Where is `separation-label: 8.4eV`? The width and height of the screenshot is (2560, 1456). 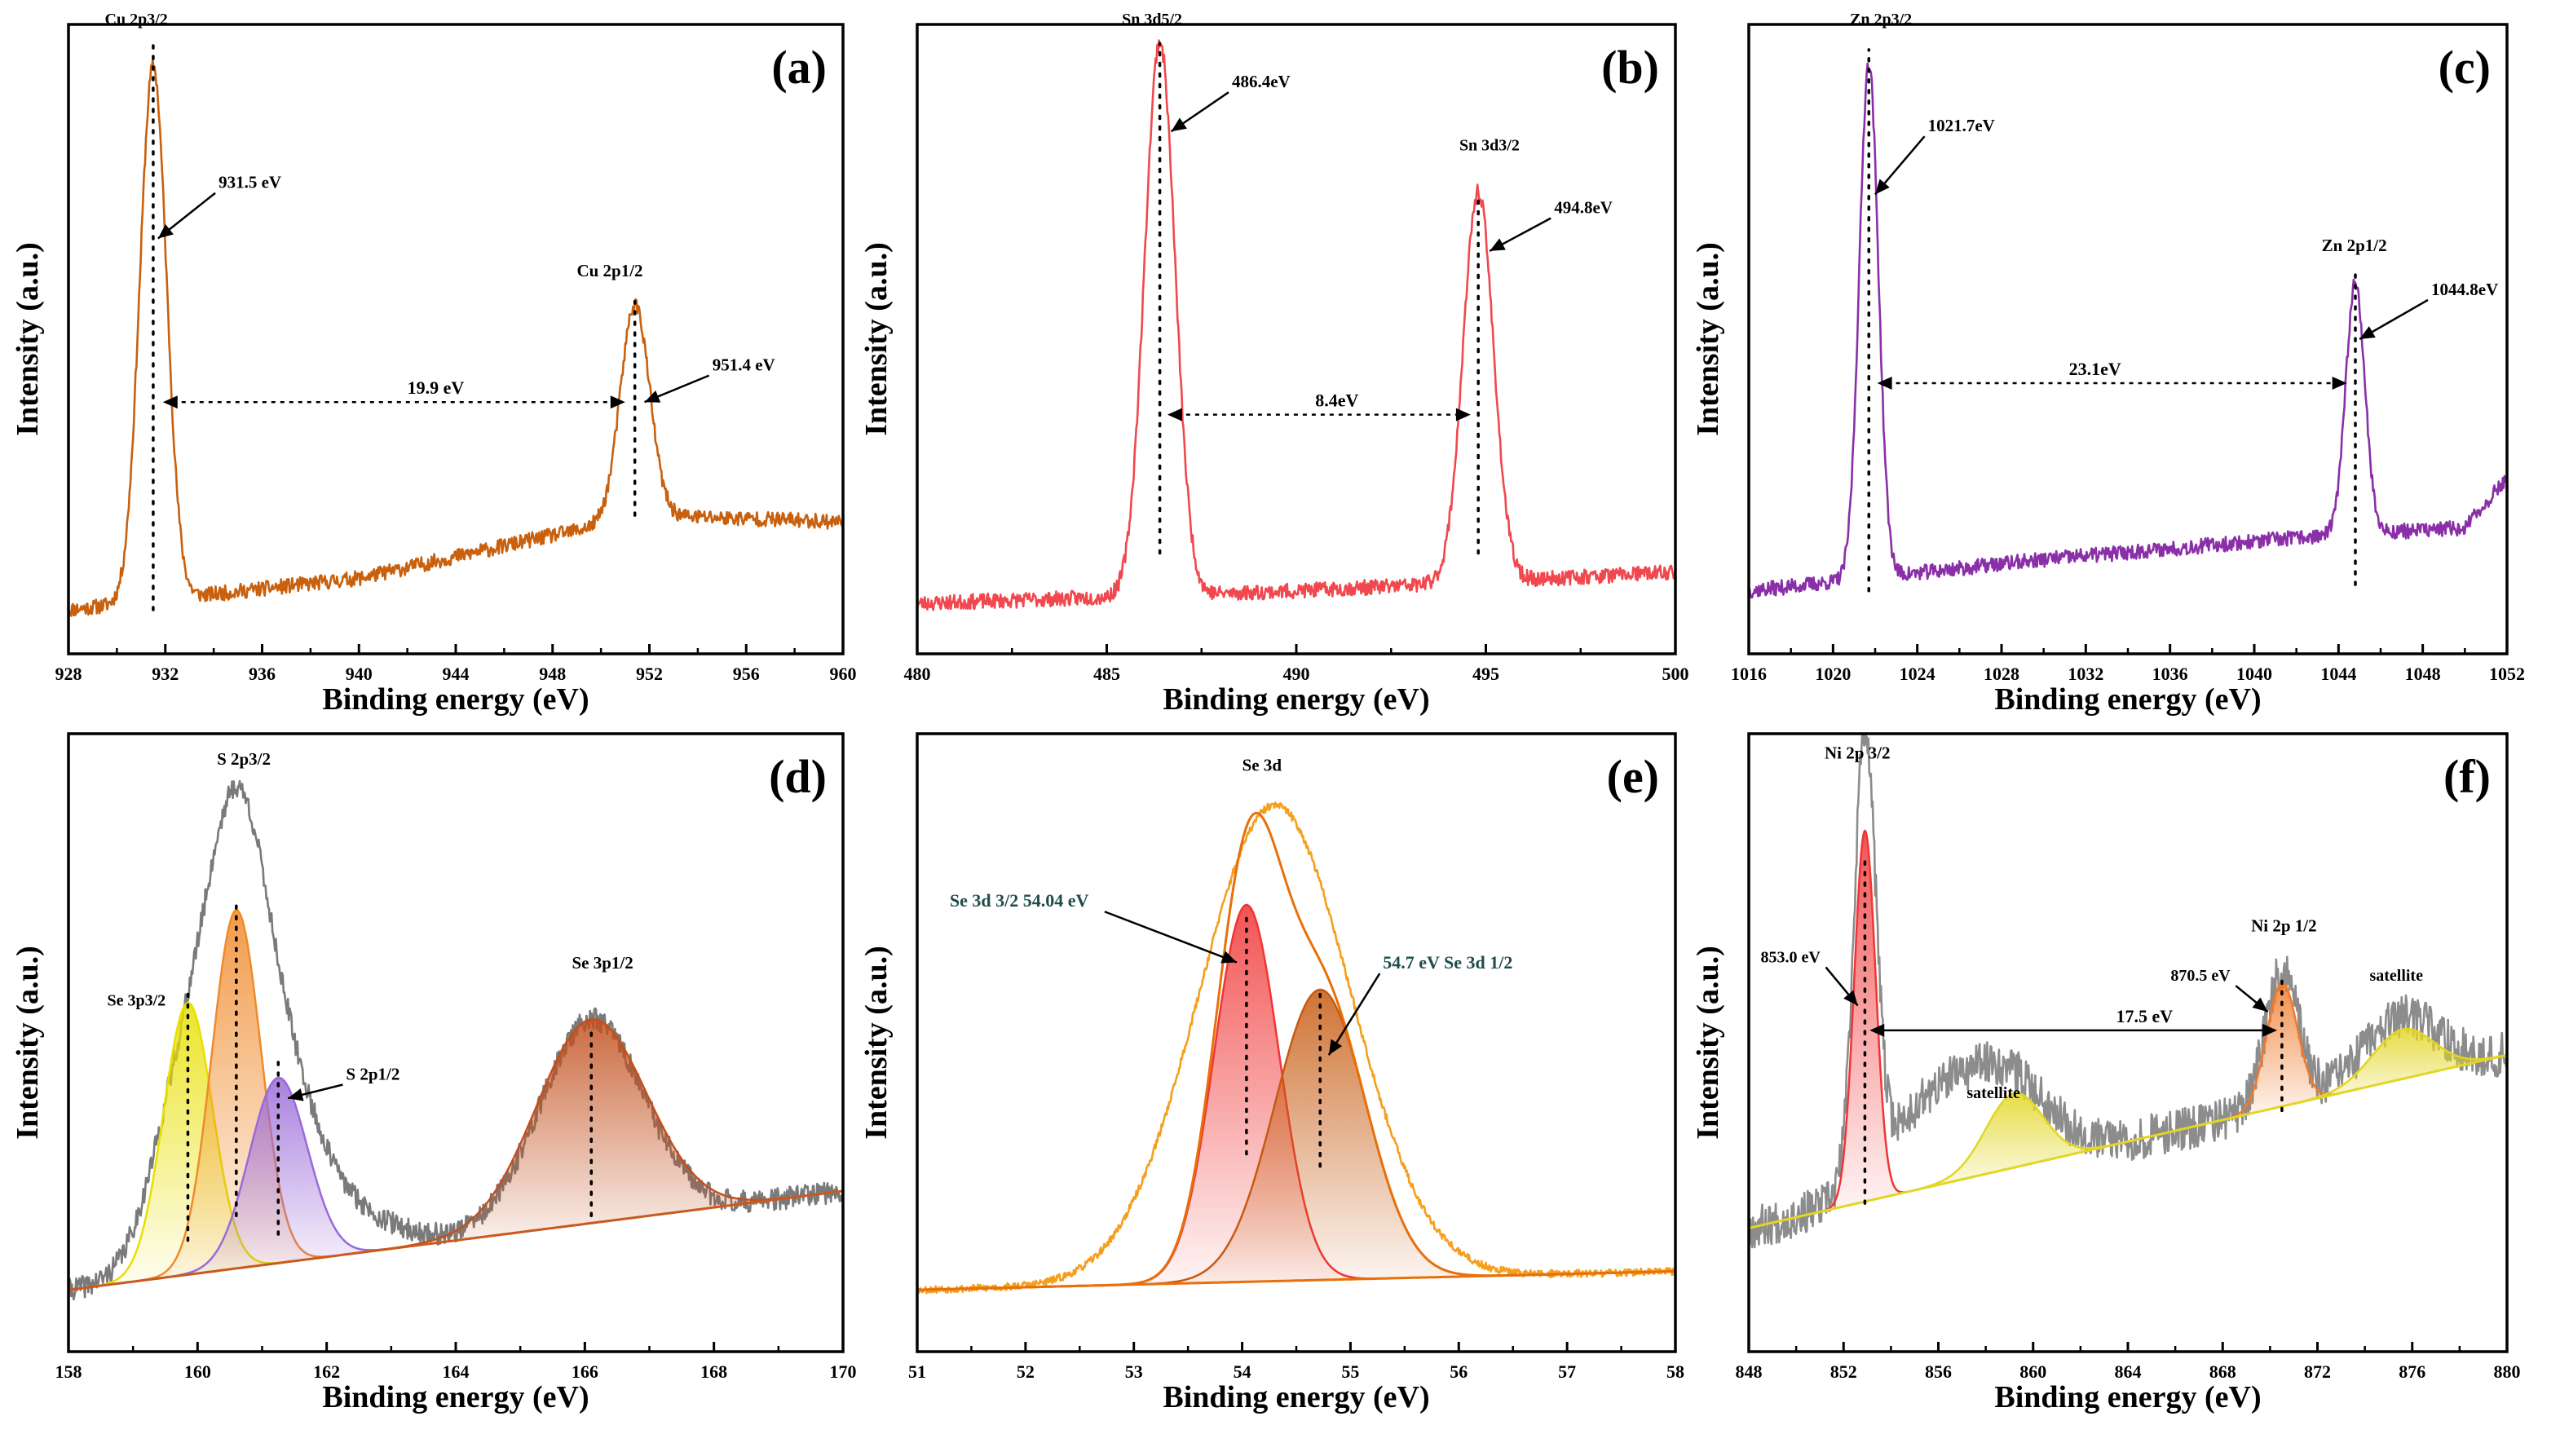
separation-label: 8.4eV is located at coordinates (1336, 400).